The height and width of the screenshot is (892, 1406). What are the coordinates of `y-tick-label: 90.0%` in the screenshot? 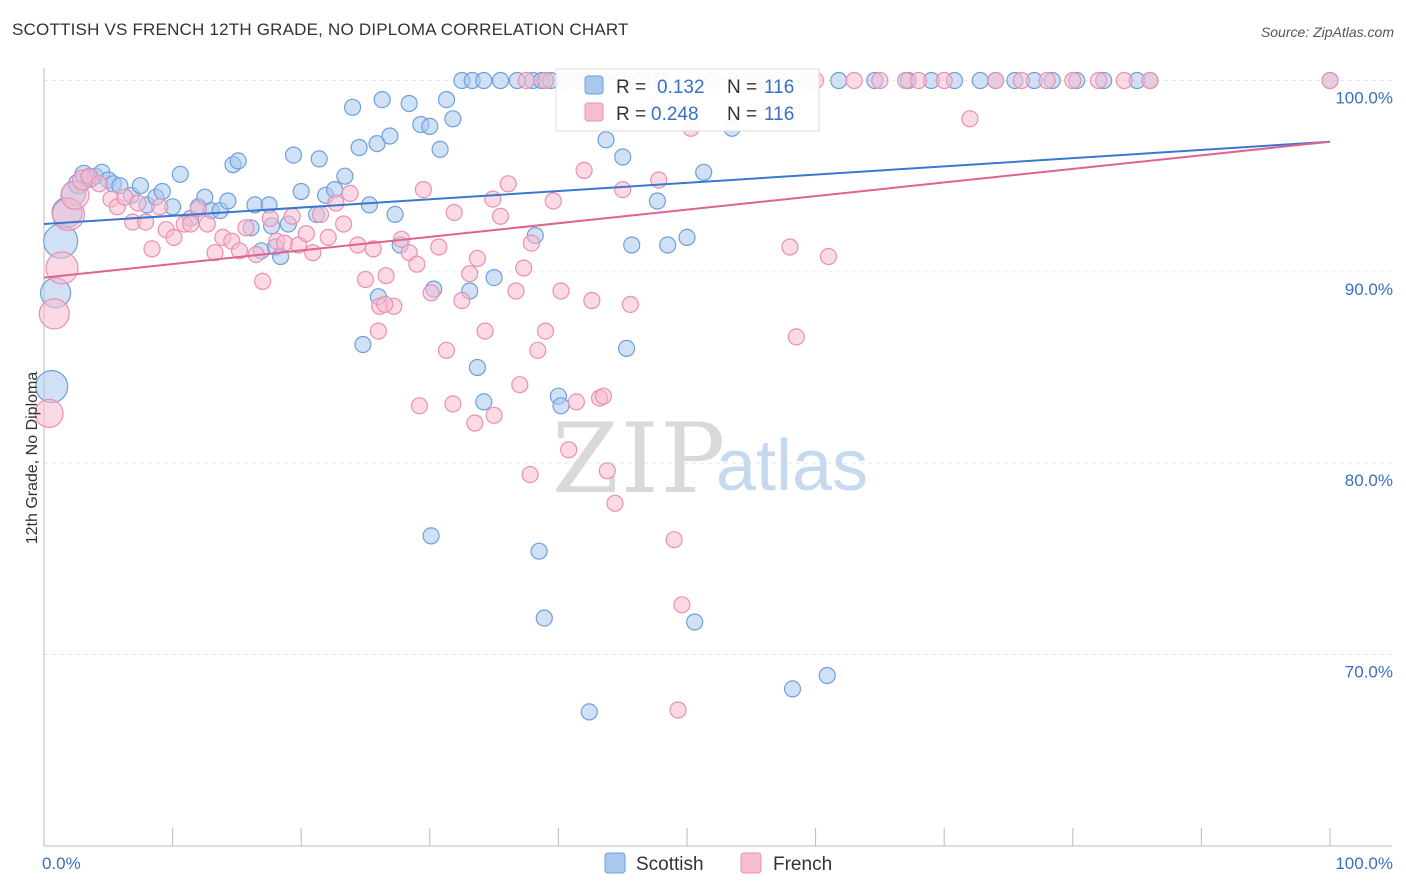 It's located at (1369, 289).